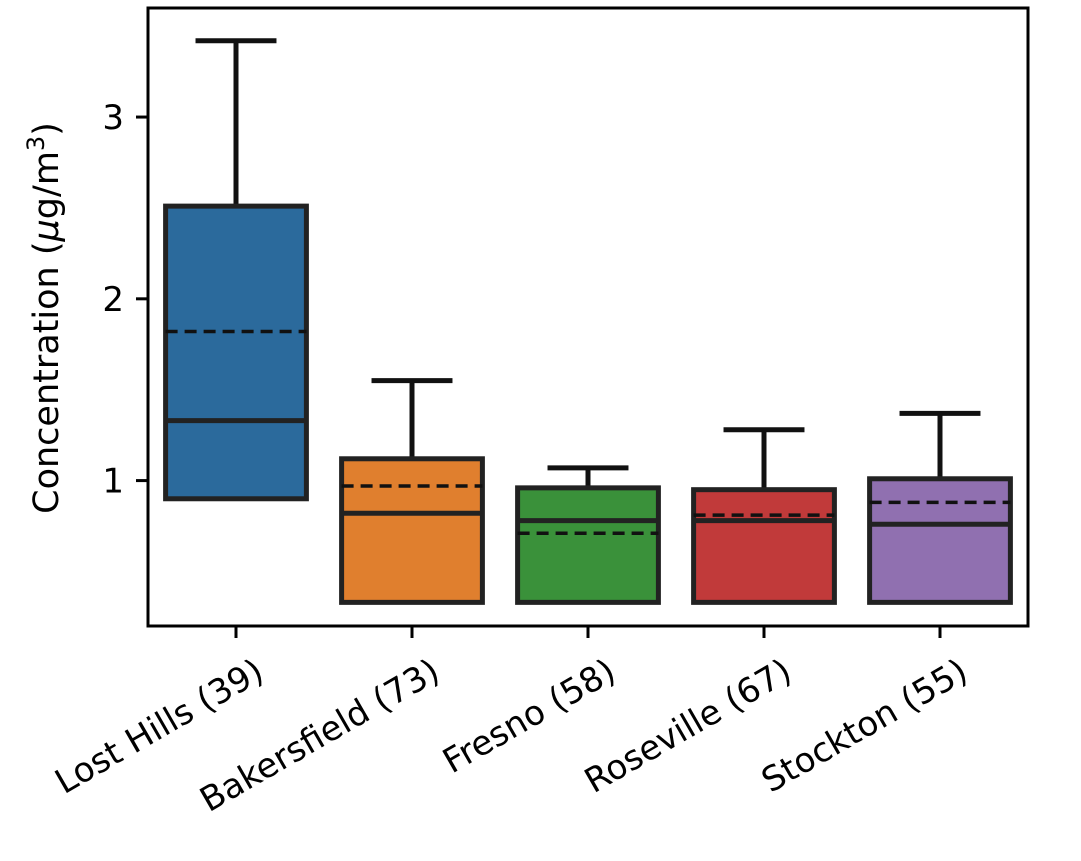 The width and height of the screenshot is (1081, 861). I want to click on y-axis-label-close: ), so click(47, 129).